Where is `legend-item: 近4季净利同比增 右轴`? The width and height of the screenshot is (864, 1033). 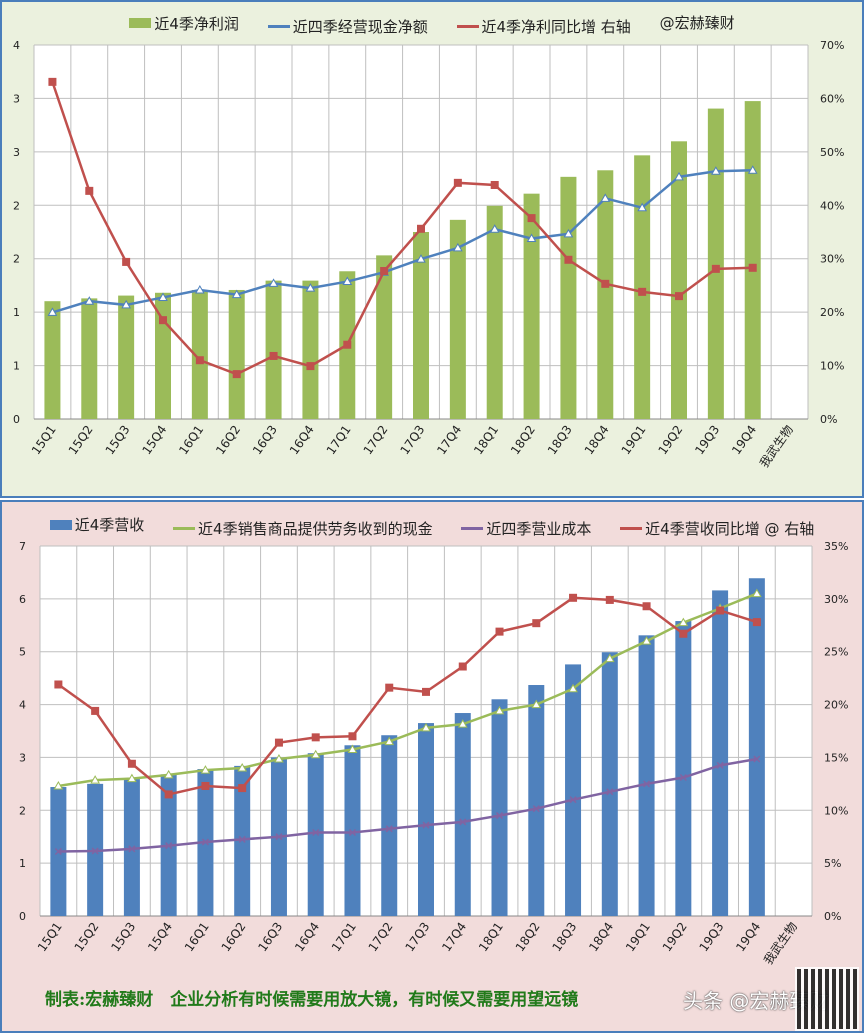 legend-item: 近4季净利同比增 右轴 is located at coordinates (543, 26).